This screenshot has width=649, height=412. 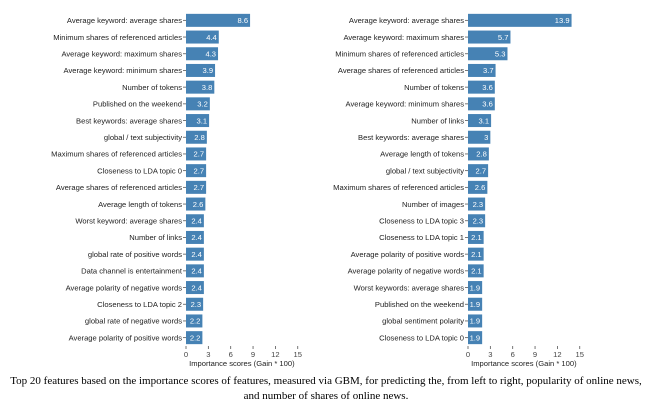 I want to click on value-label: 3.2, so click(x=202, y=104).